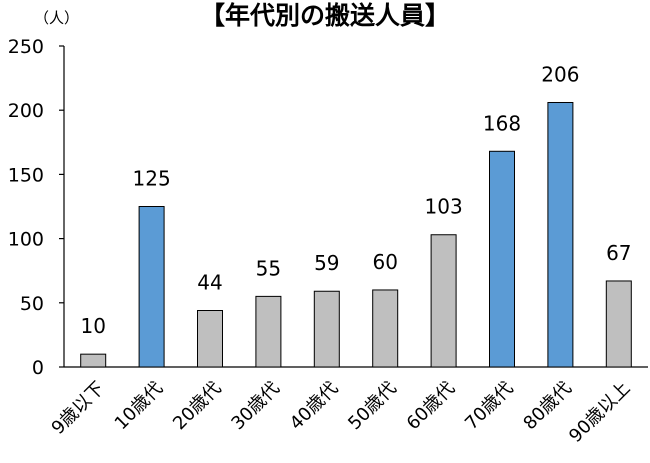 This screenshot has width=650, height=463. Describe the element at coordinates (38, 368) in the screenshot. I see `y-tick-label: 0` at that location.